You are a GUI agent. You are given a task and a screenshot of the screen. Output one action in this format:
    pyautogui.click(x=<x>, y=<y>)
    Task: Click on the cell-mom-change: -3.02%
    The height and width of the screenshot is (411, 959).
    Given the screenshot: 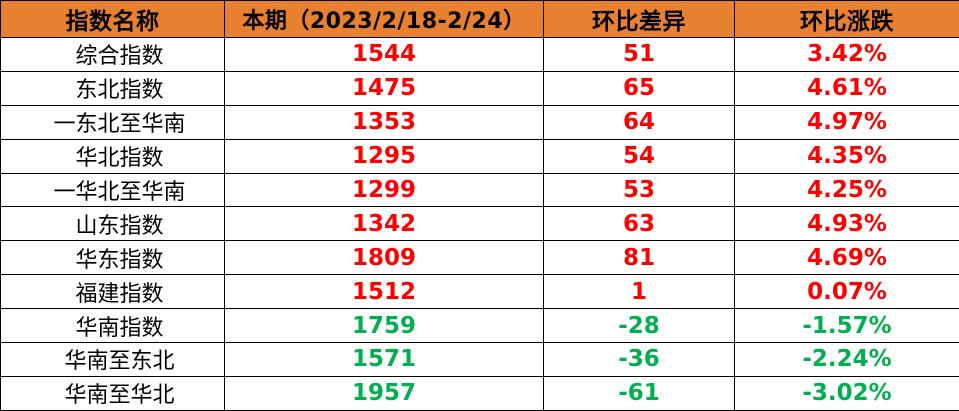 What is the action you would take?
    pyautogui.click(x=847, y=393)
    